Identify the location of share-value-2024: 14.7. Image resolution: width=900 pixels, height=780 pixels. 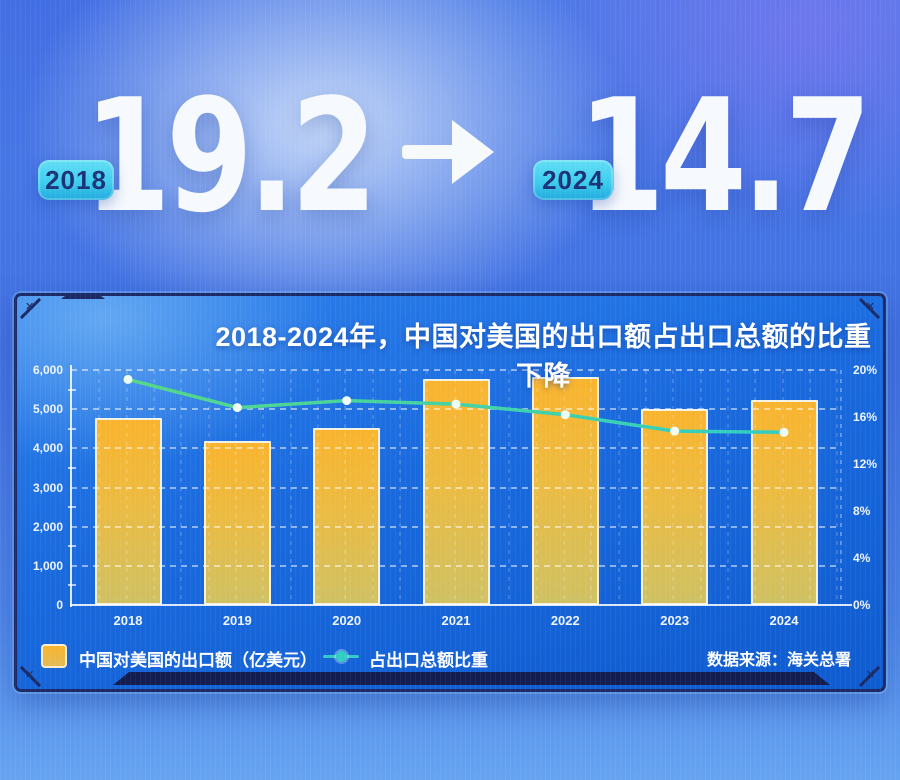
(739, 156).